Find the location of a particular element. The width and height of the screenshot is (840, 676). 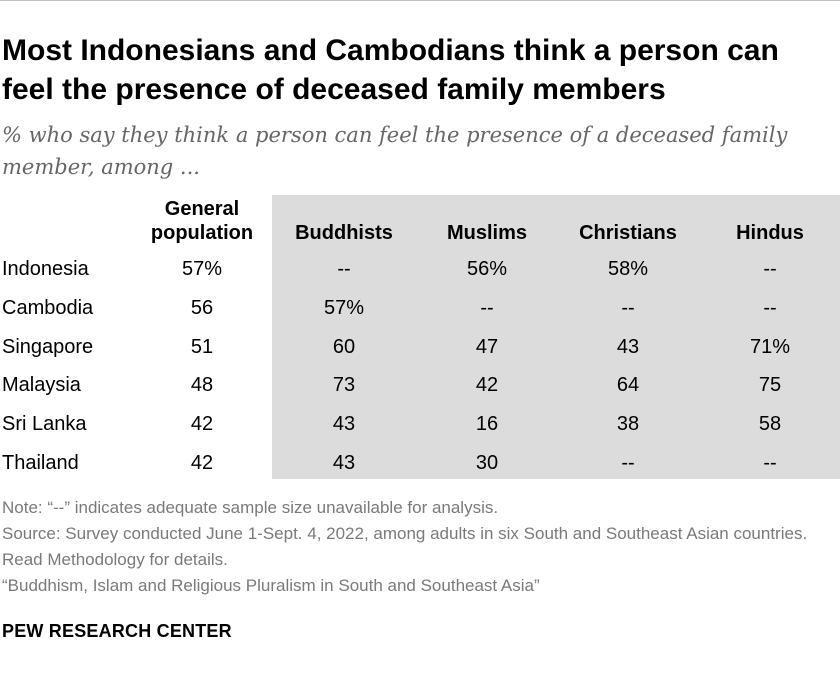

column-header: Hindus is located at coordinates (770, 233).